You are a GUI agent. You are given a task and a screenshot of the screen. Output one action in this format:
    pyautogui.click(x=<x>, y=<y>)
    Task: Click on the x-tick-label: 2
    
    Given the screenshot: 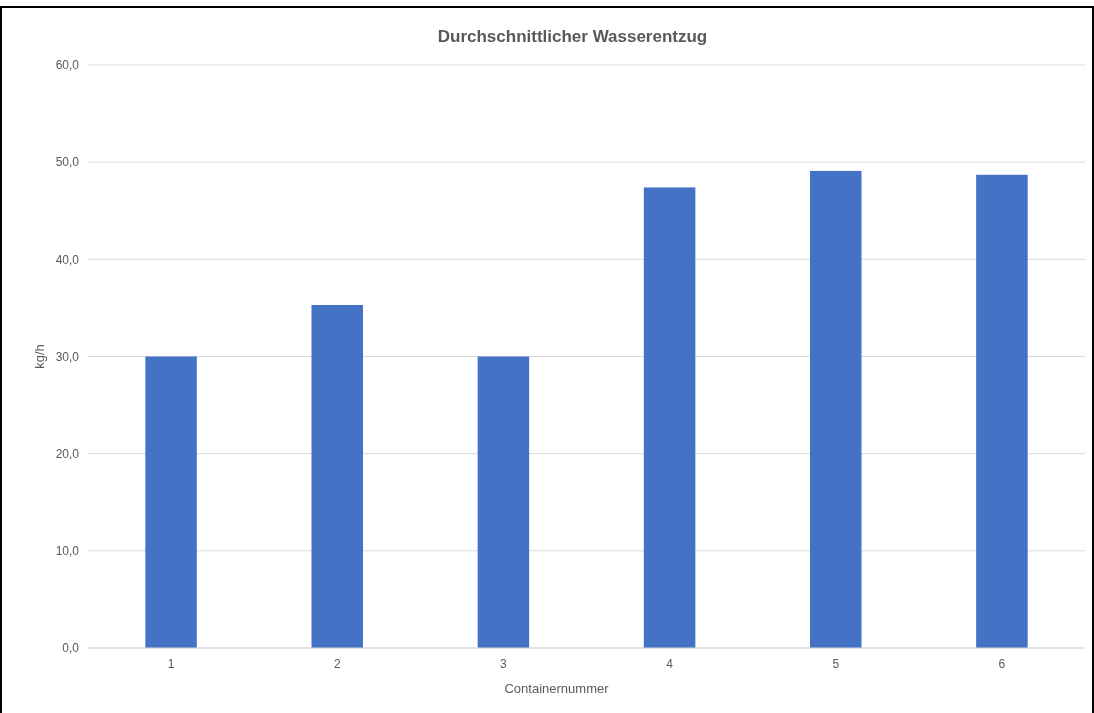 What is the action you would take?
    pyautogui.click(x=337, y=664)
    